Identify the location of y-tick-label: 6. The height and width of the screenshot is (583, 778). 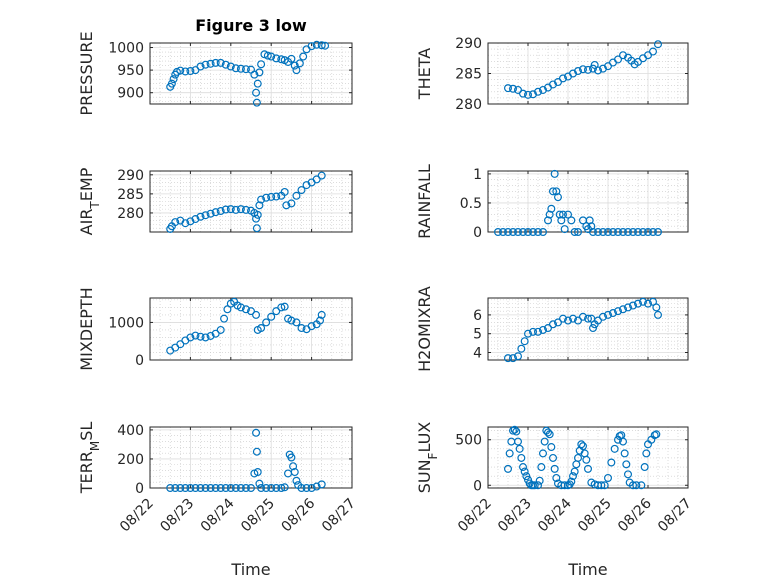
(477, 316).